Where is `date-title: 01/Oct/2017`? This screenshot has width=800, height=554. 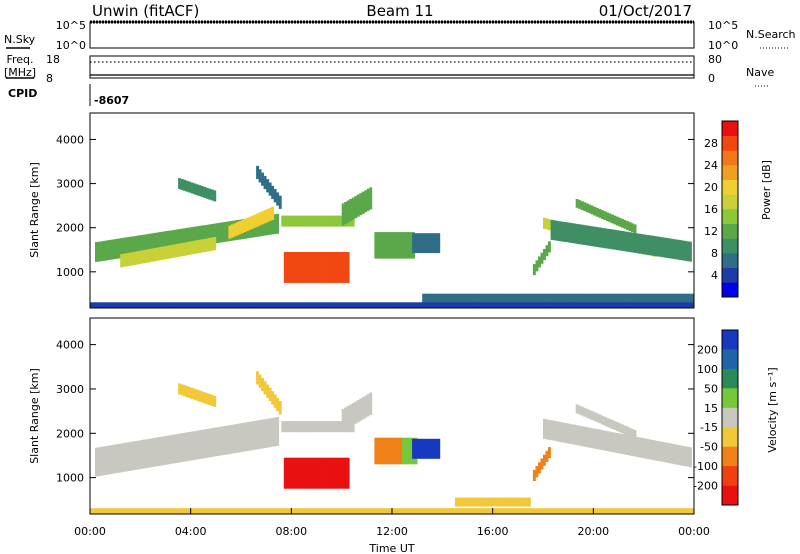
date-title: 01/Oct/2017 is located at coordinates (645, 11).